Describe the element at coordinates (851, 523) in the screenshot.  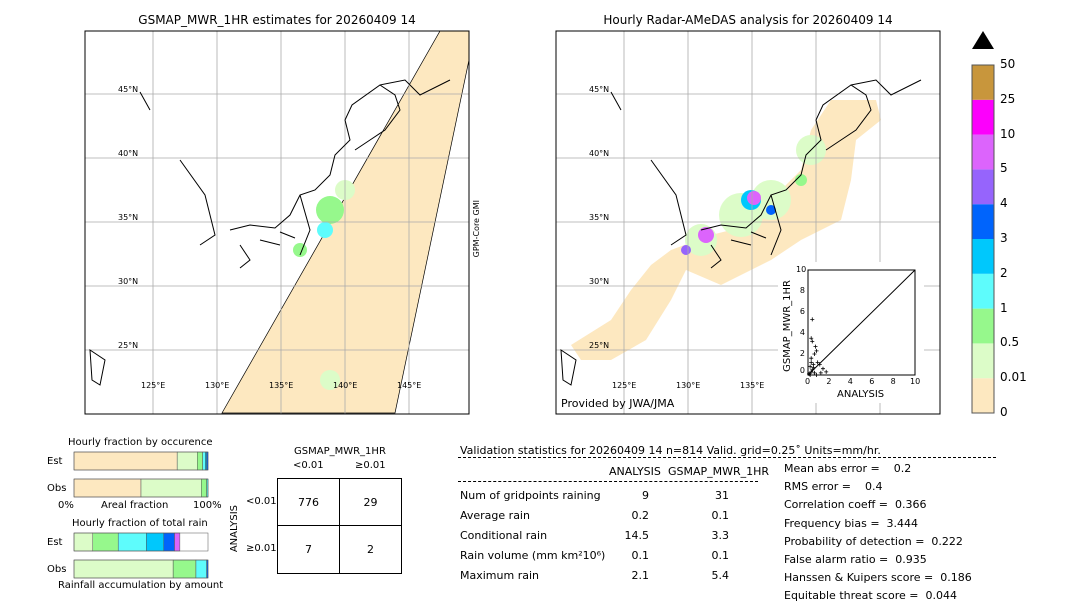
I see `score: Frequency bias = 3.444` at that location.